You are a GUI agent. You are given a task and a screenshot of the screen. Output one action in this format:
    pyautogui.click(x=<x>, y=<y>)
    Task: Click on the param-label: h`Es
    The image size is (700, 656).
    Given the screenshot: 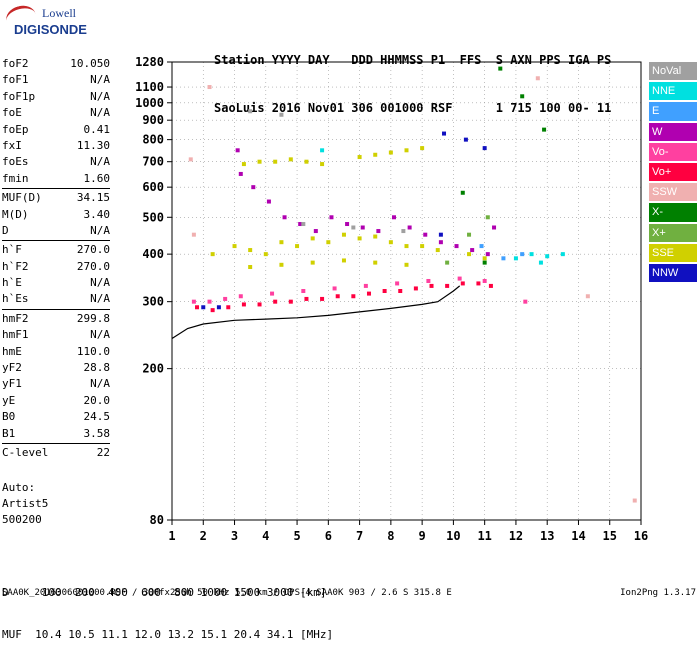 What is the action you would take?
    pyautogui.click(x=15, y=299)
    